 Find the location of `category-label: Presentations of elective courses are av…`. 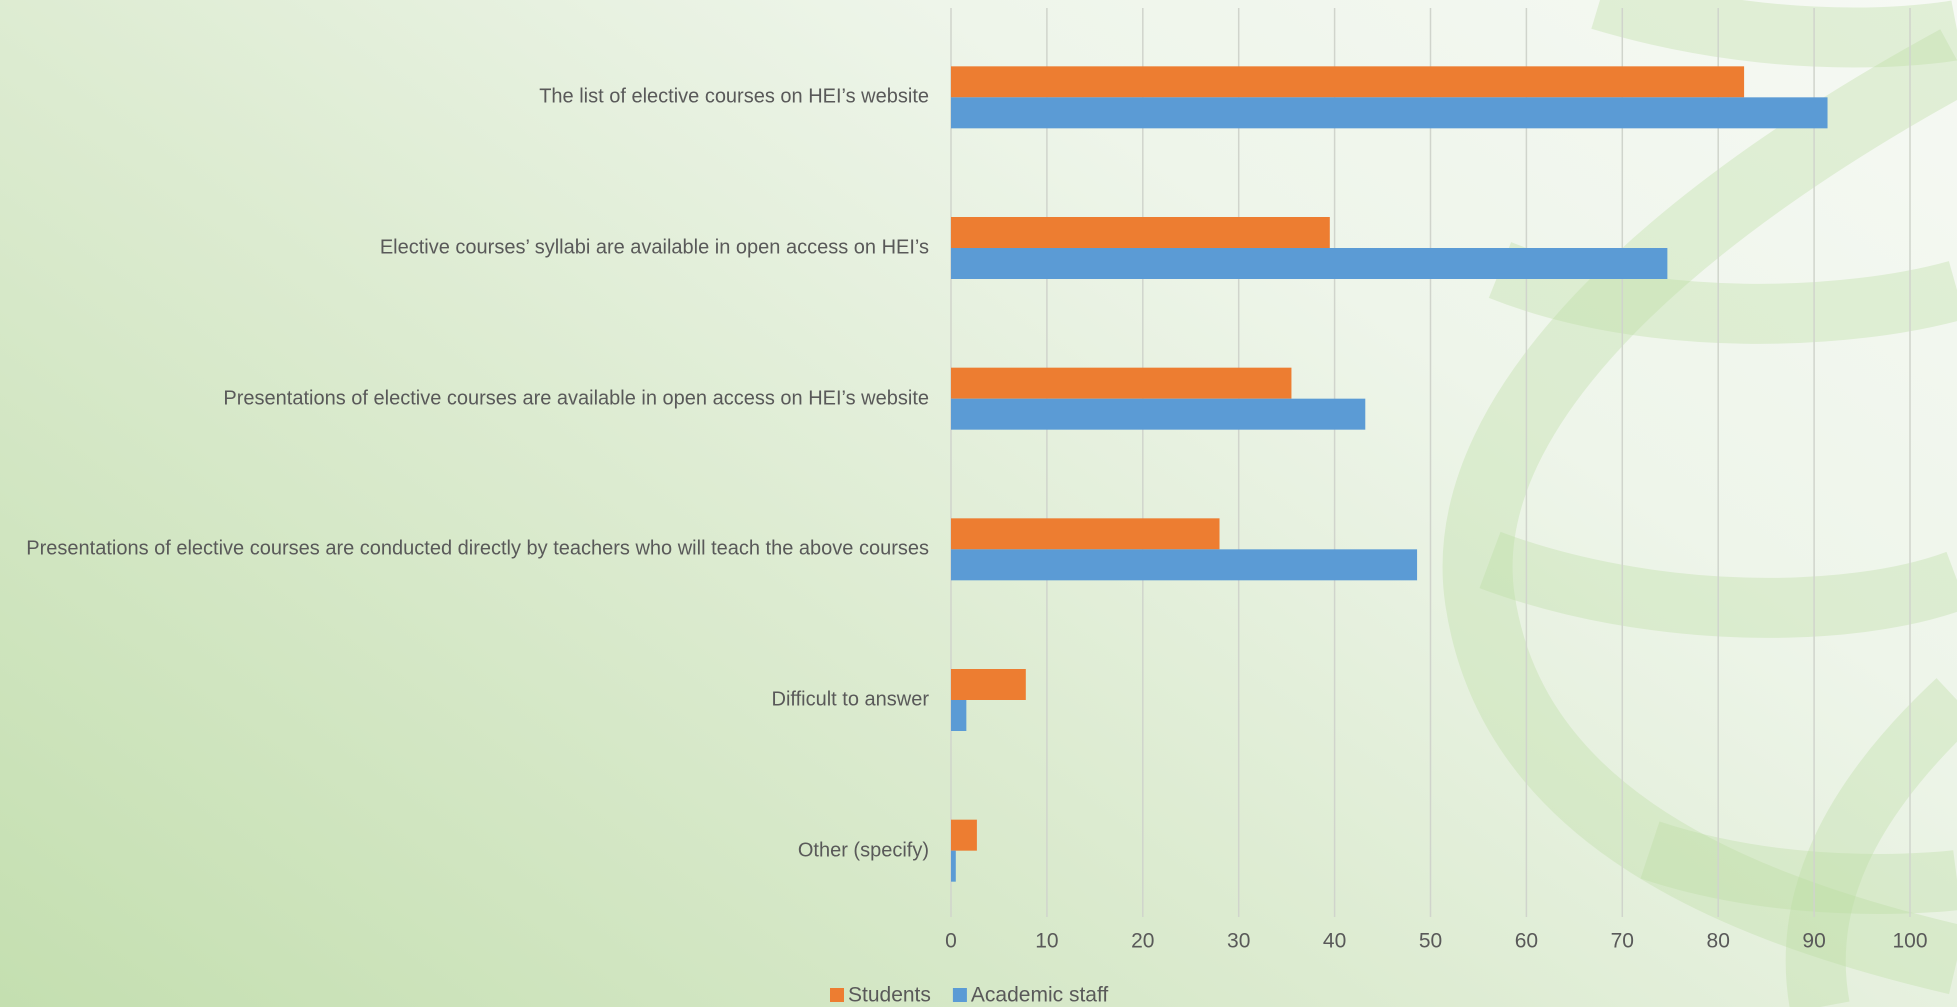

category-label: Presentations of elective courses are av… is located at coordinates (472, 398).